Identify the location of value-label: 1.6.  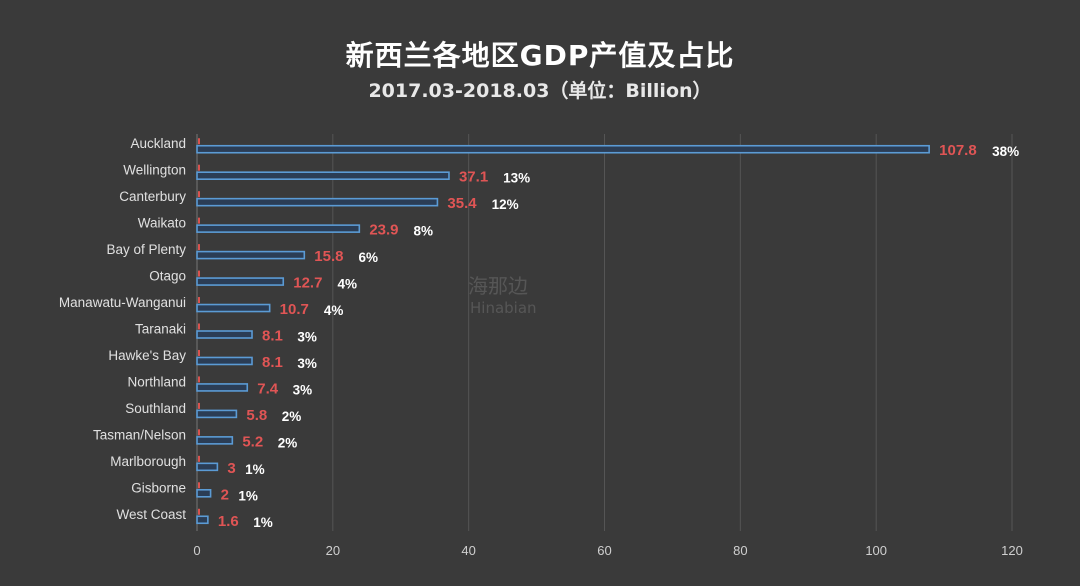
(228, 521).